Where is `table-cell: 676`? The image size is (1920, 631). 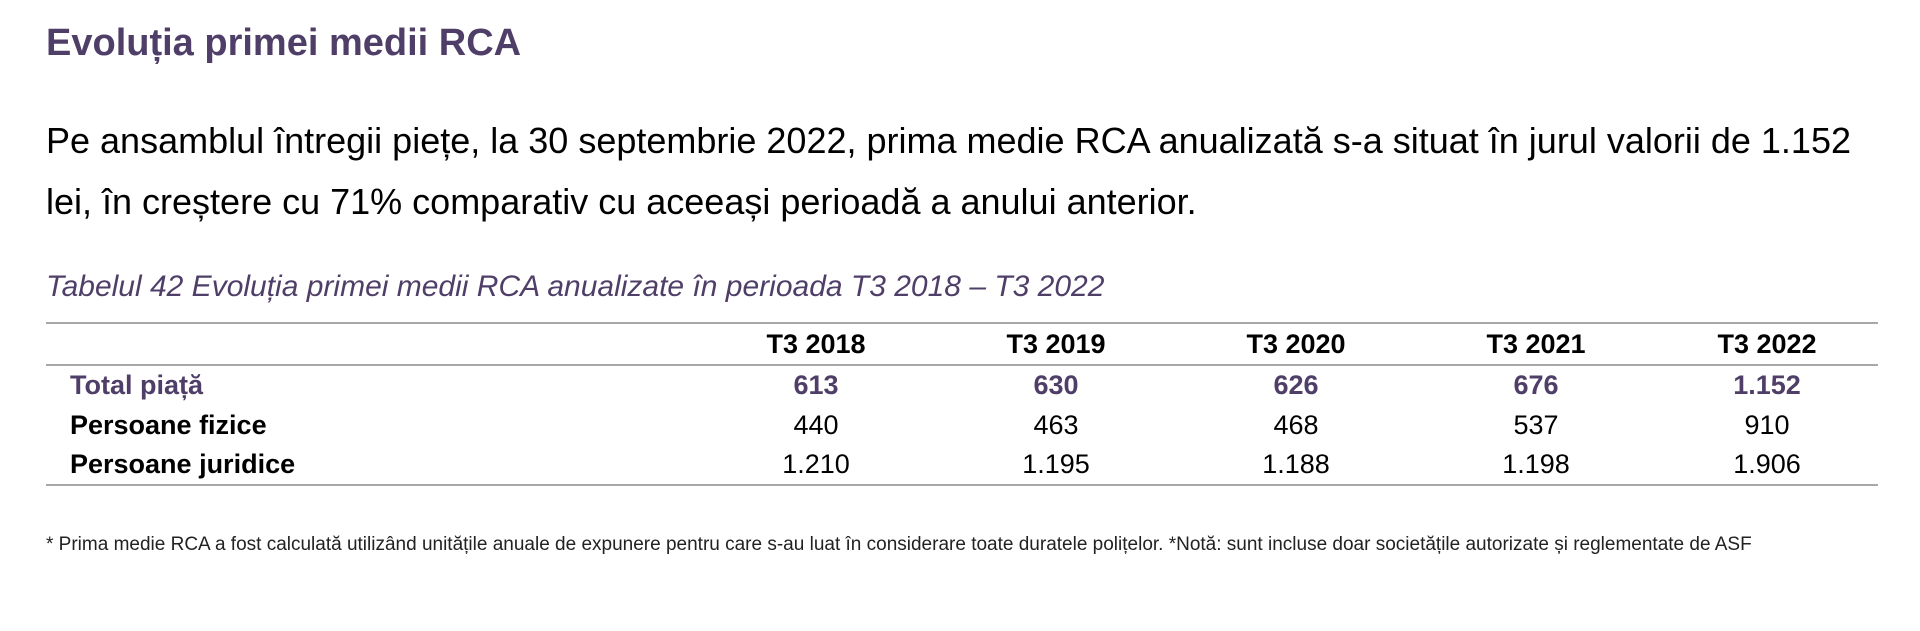
table-cell: 676 is located at coordinates (1536, 385).